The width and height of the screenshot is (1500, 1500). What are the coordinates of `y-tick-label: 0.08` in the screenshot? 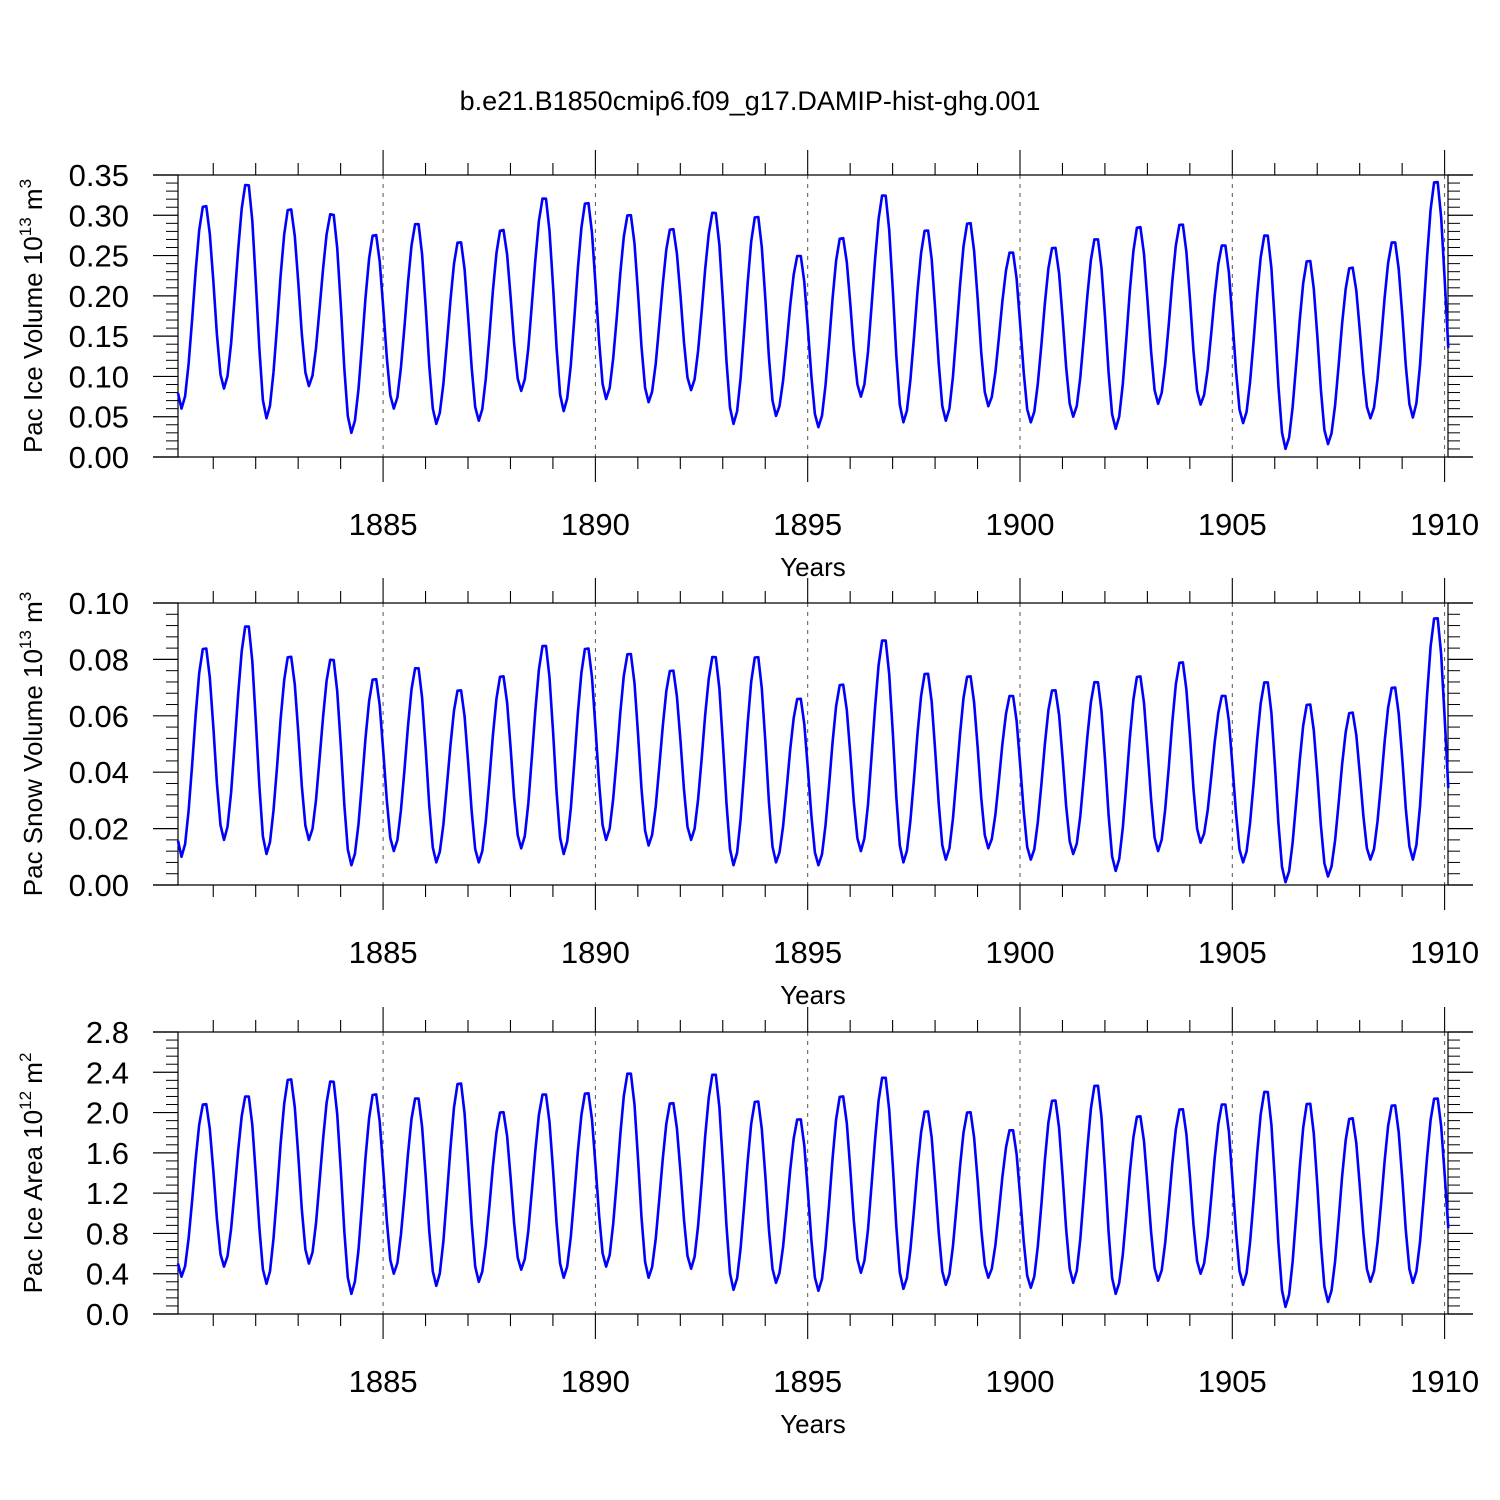 It's located at (99, 659).